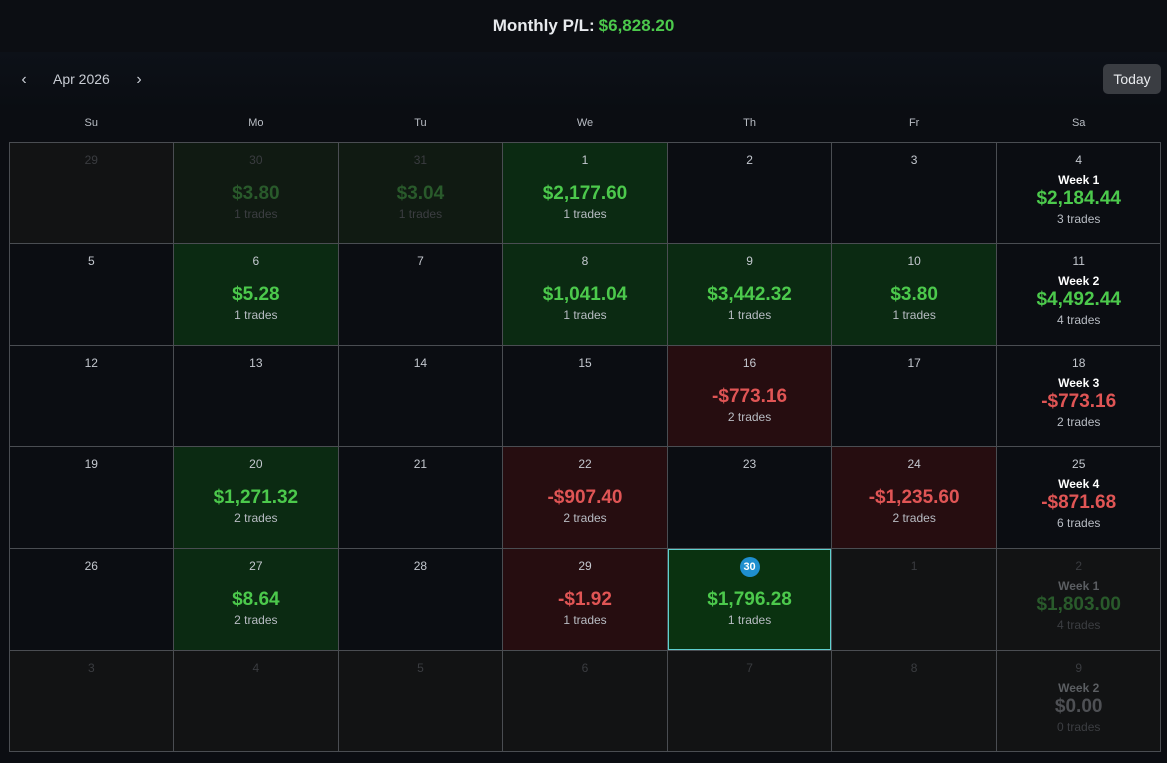 The height and width of the screenshot is (763, 1167). I want to click on pl-amount: $1,041.04, so click(585, 295).